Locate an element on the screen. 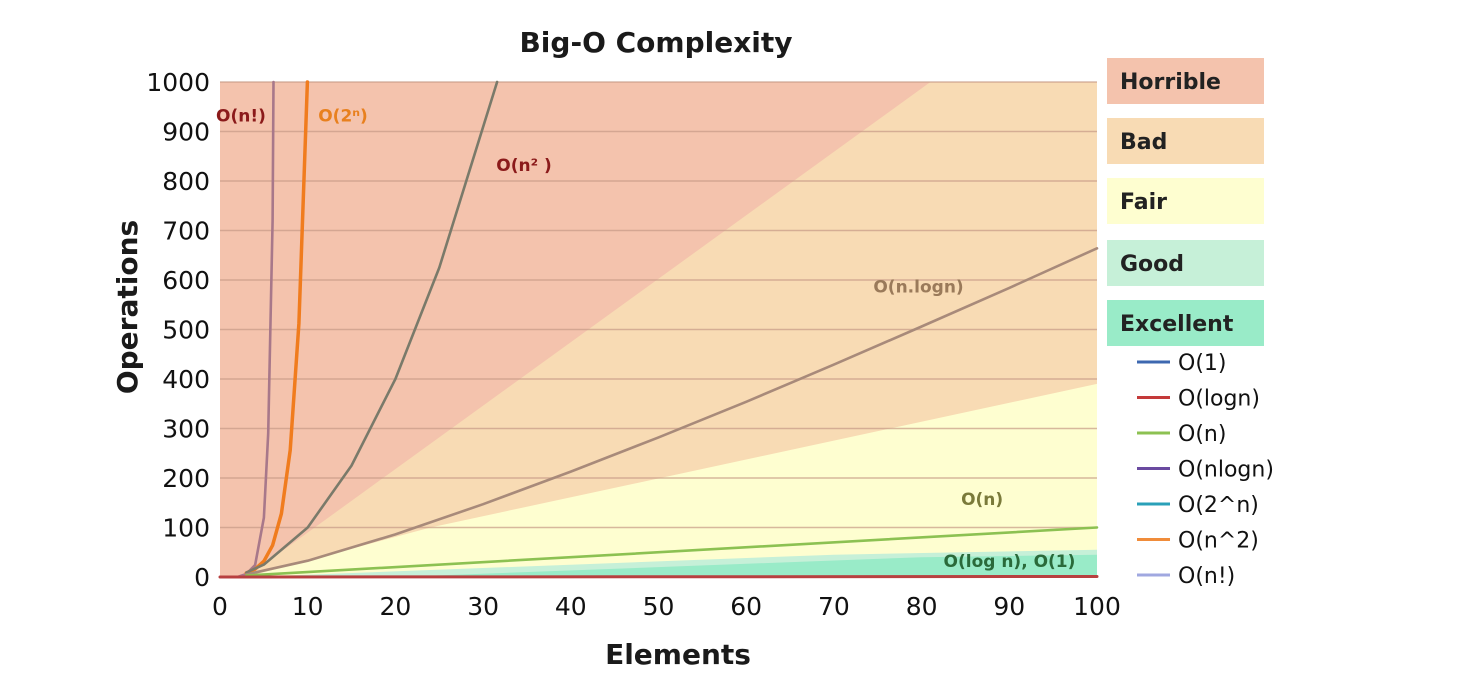 The image size is (1460, 692). zone-legend-item-good: Good is located at coordinates (1185, 263).